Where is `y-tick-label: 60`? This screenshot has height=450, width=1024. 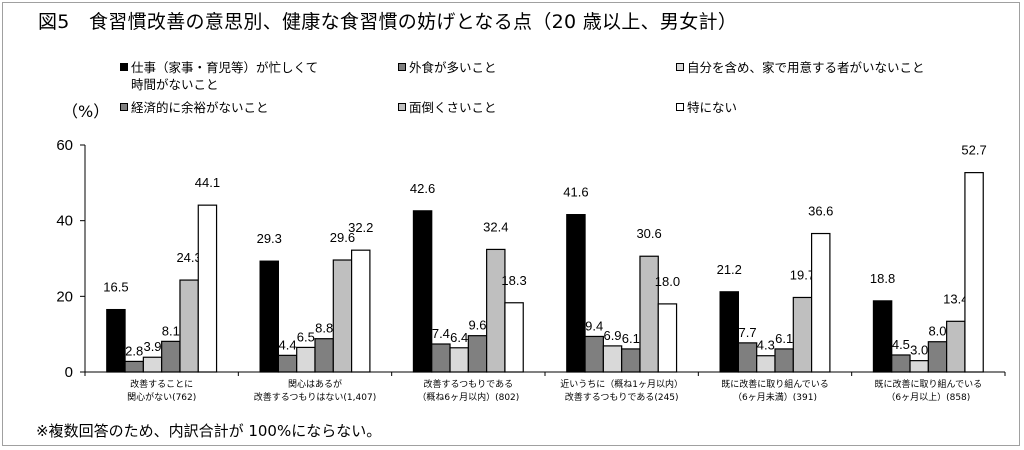
y-tick-label: 60 is located at coordinates (64, 145).